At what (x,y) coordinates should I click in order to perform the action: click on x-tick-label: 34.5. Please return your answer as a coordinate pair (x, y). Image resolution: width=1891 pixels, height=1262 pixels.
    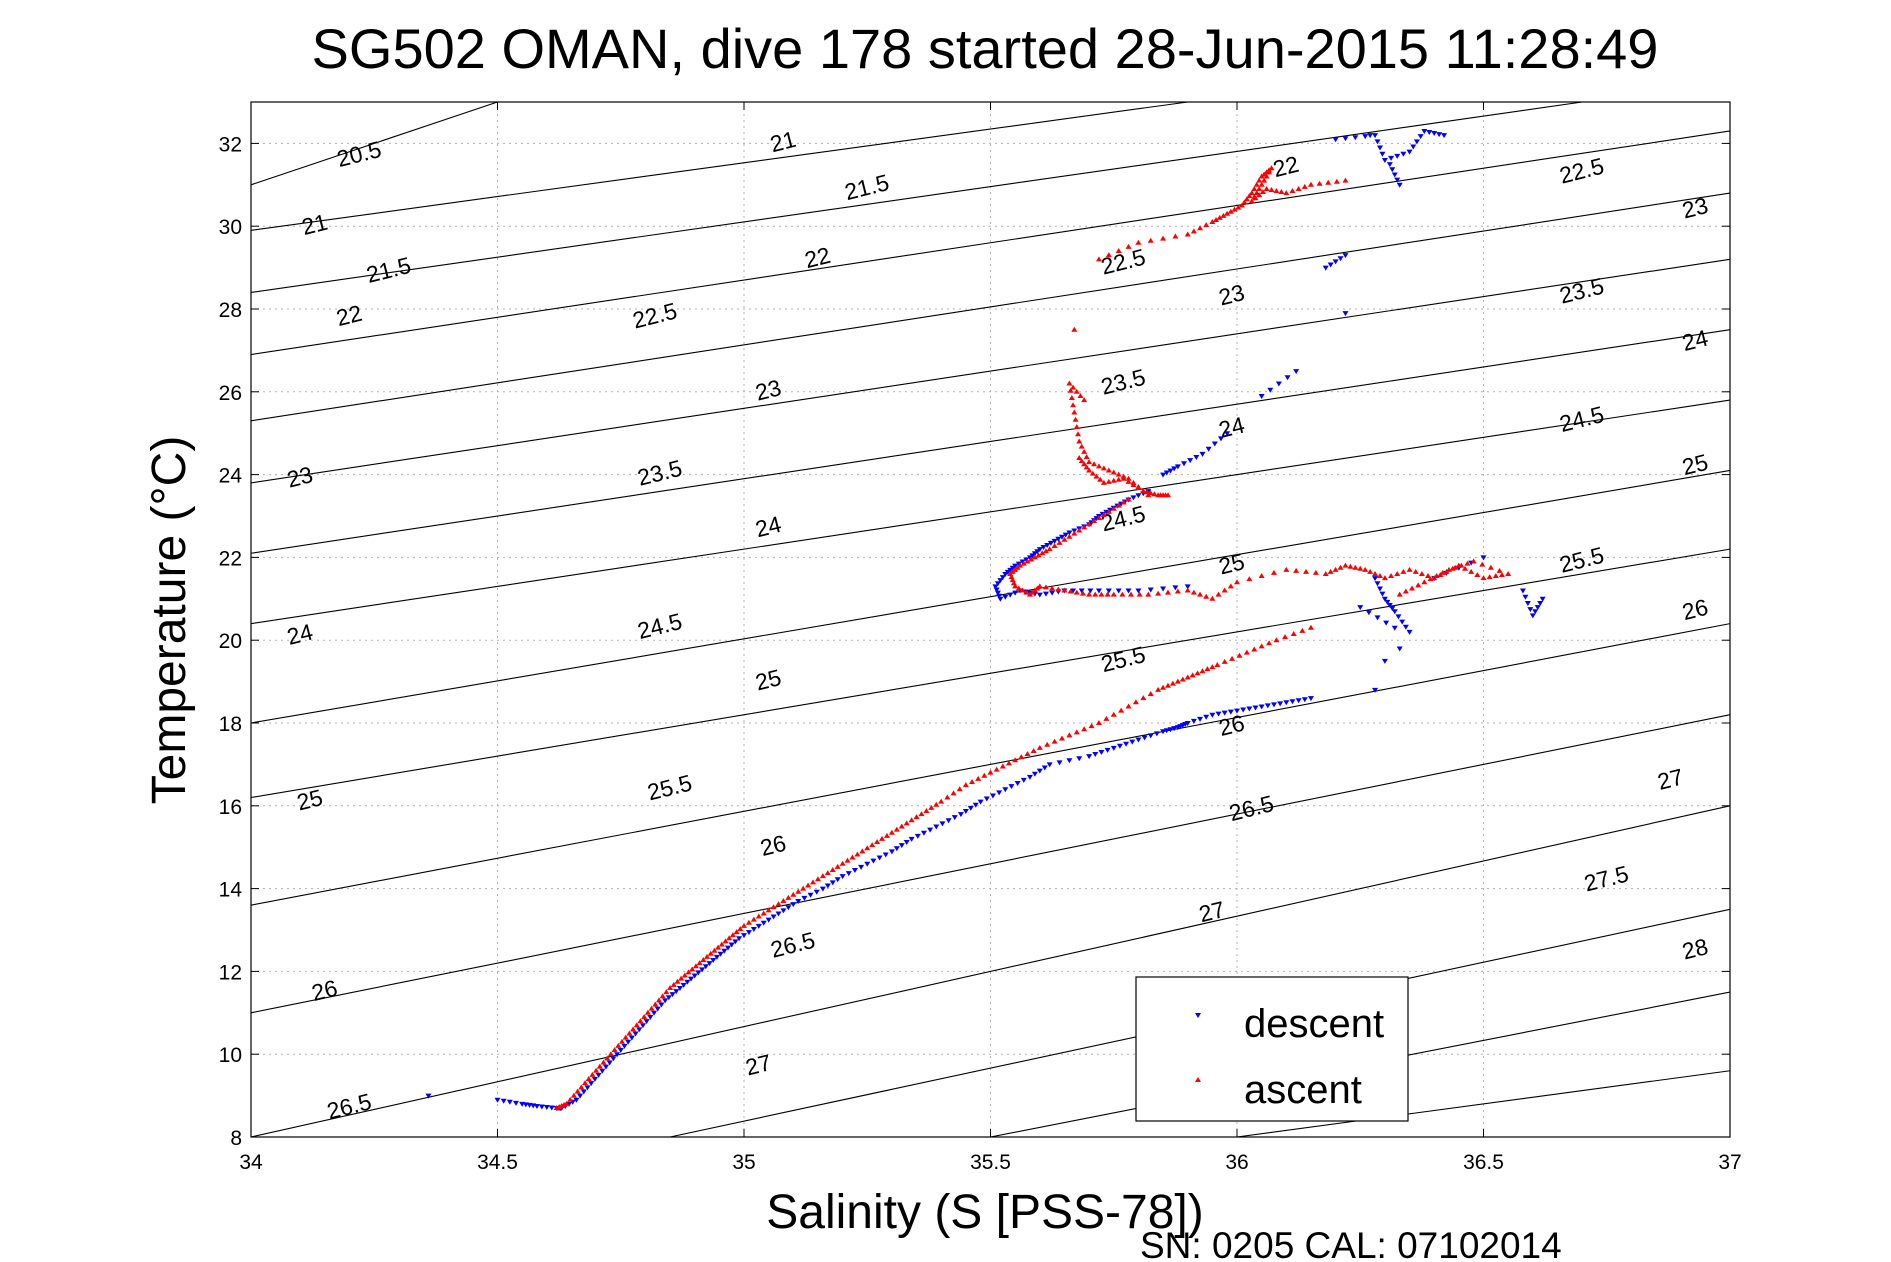
    Looking at the image, I should click on (497, 1162).